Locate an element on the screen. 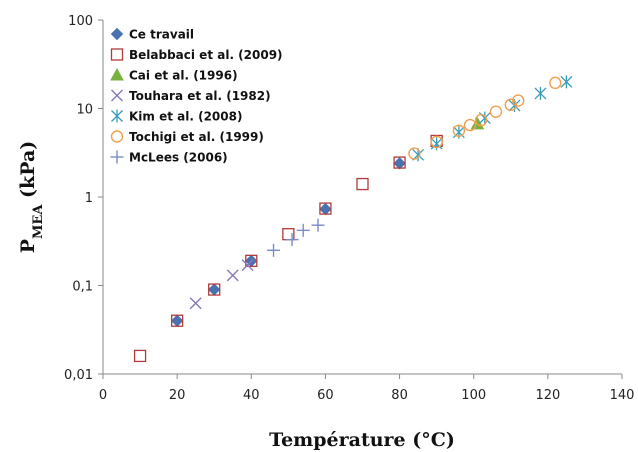  y-axis-title: PMEA (kPa) is located at coordinates (31, 197).